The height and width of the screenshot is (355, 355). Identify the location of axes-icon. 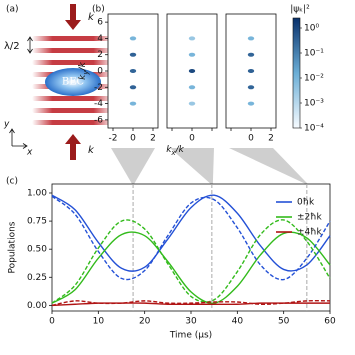
(18, 138).